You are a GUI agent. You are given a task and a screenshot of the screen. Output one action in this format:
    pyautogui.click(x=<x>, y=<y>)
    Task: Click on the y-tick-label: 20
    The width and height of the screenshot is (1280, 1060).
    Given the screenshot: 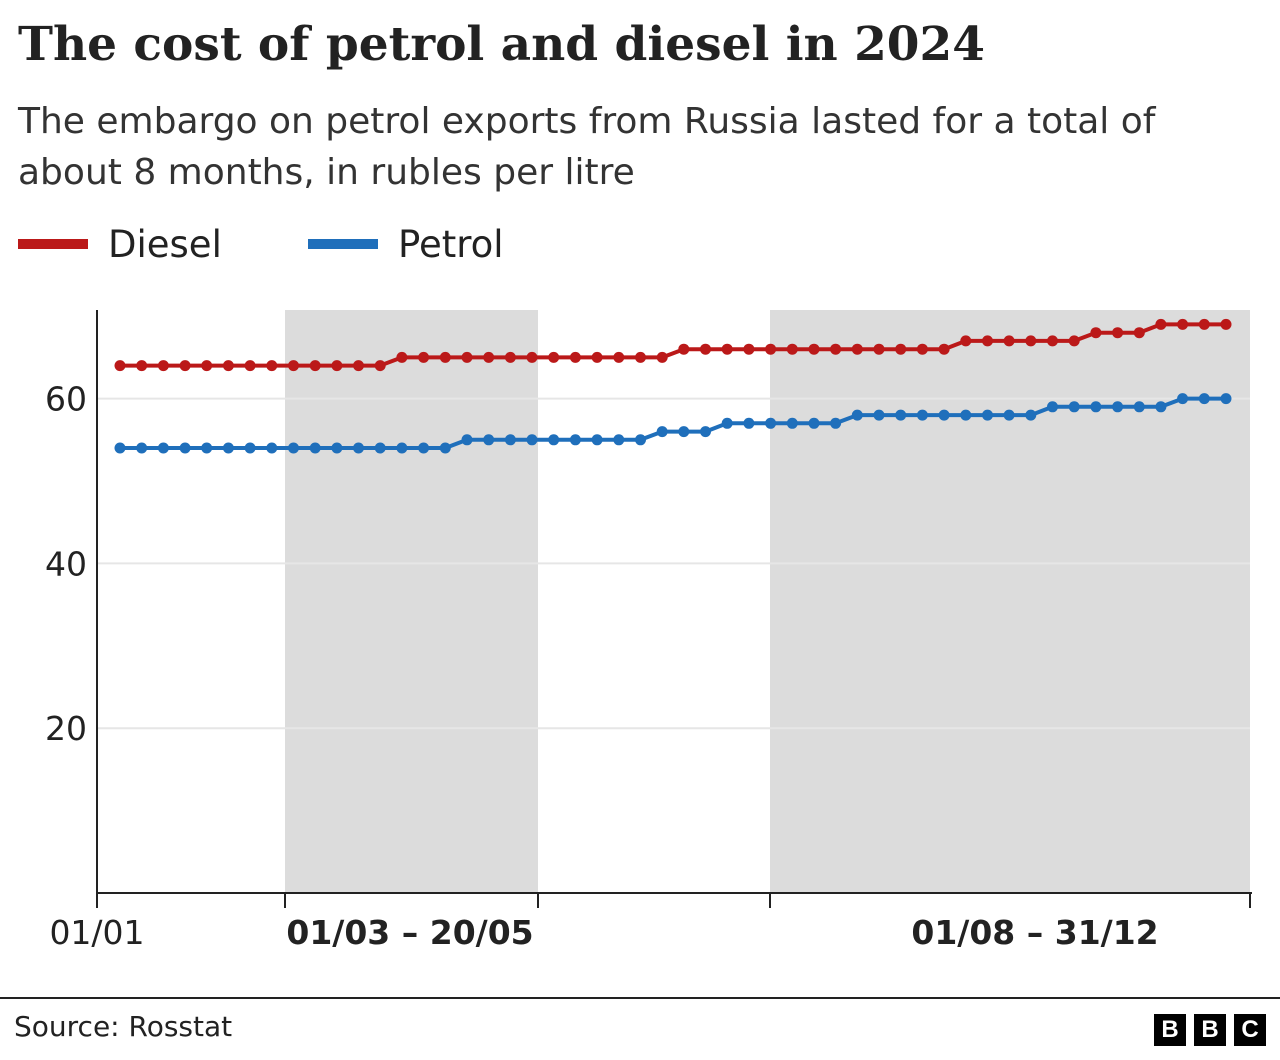 What is the action you would take?
    pyautogui.click(x=66, y=728)
    